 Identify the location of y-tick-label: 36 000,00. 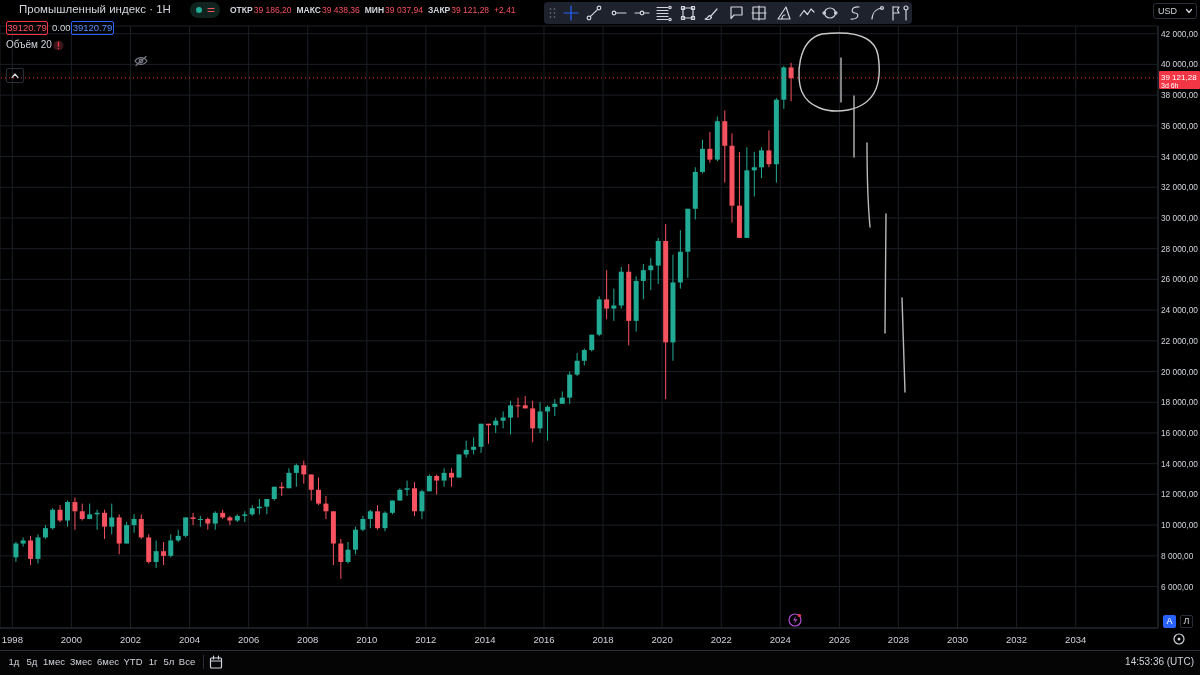
(1180, 125).